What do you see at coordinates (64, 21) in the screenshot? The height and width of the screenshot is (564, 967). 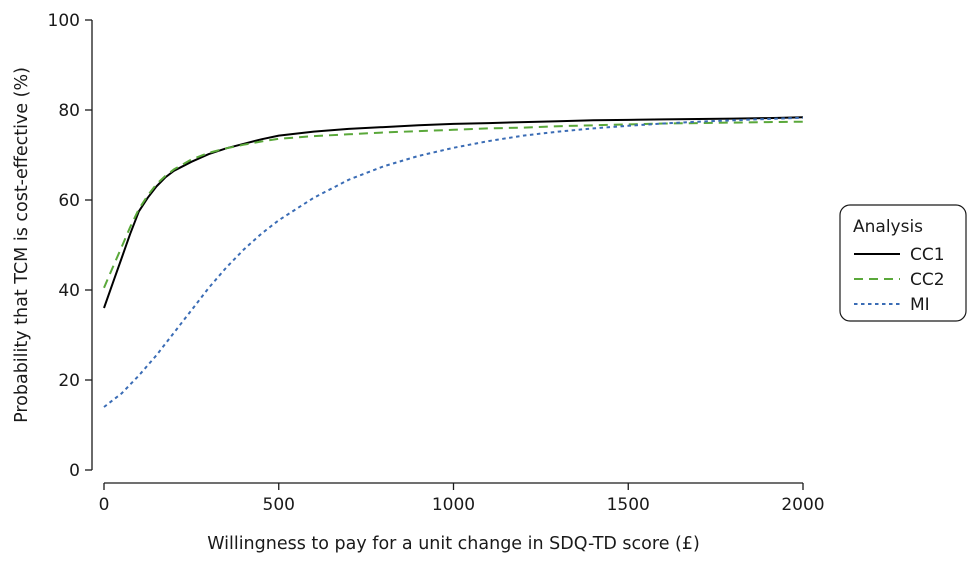 I see `y-tick-label: 100` at bounding box center [64, 21].